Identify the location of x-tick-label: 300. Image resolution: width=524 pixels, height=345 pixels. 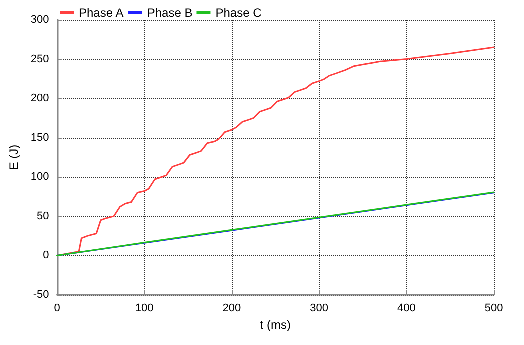
(319, 308).